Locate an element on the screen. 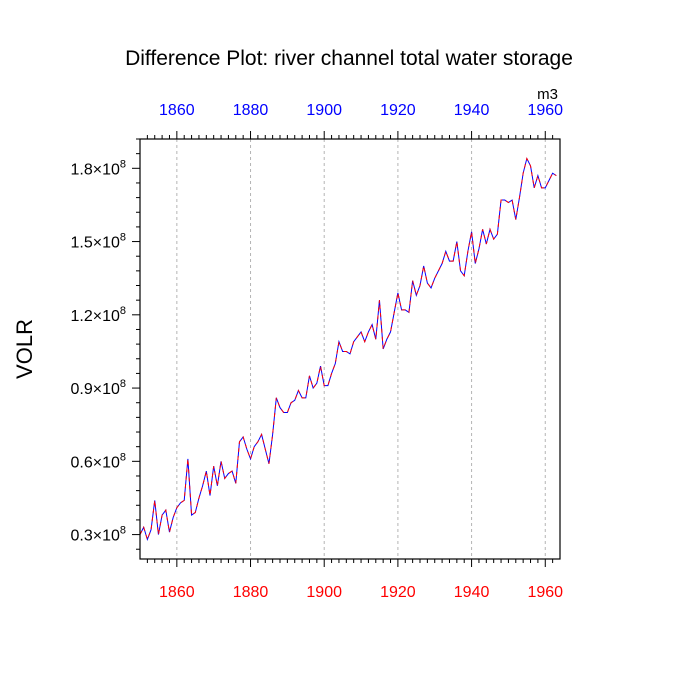  y-tick-label: 1.5×10⁸ is located at coordinates (98, 242).